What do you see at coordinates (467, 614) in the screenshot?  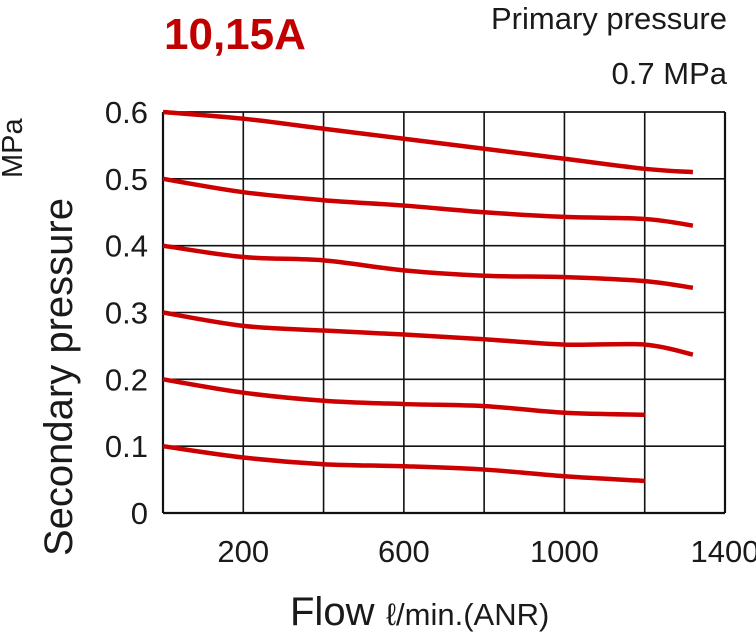 I see `x-axis-unit: ℓ/min.(ANR)` at bounding box center [467, 614].